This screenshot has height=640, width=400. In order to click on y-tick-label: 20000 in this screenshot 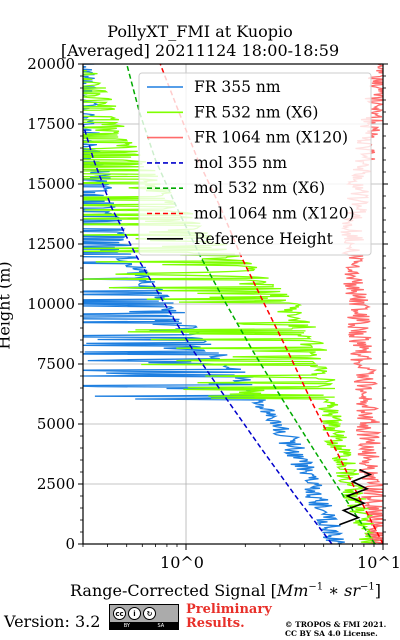, I will do `click(51, 64)`.